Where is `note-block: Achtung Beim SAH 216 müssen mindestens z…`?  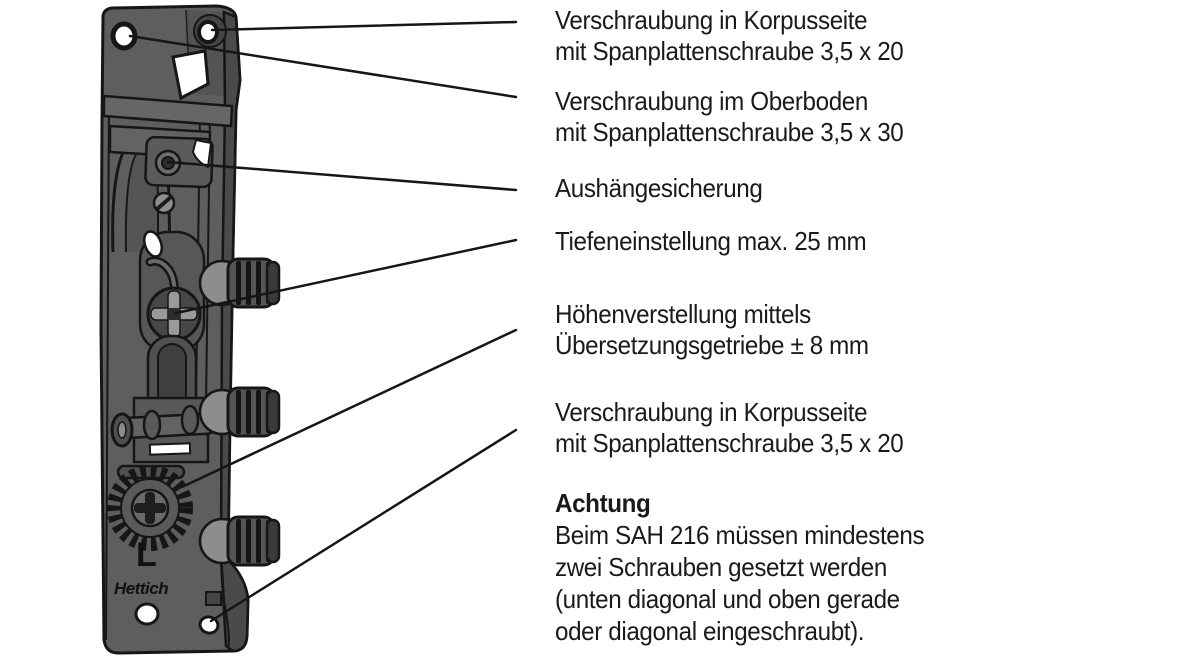
note-block: Achtung Beim SAH 216 müssen mindestens z… is located at coordinates (740, 567).